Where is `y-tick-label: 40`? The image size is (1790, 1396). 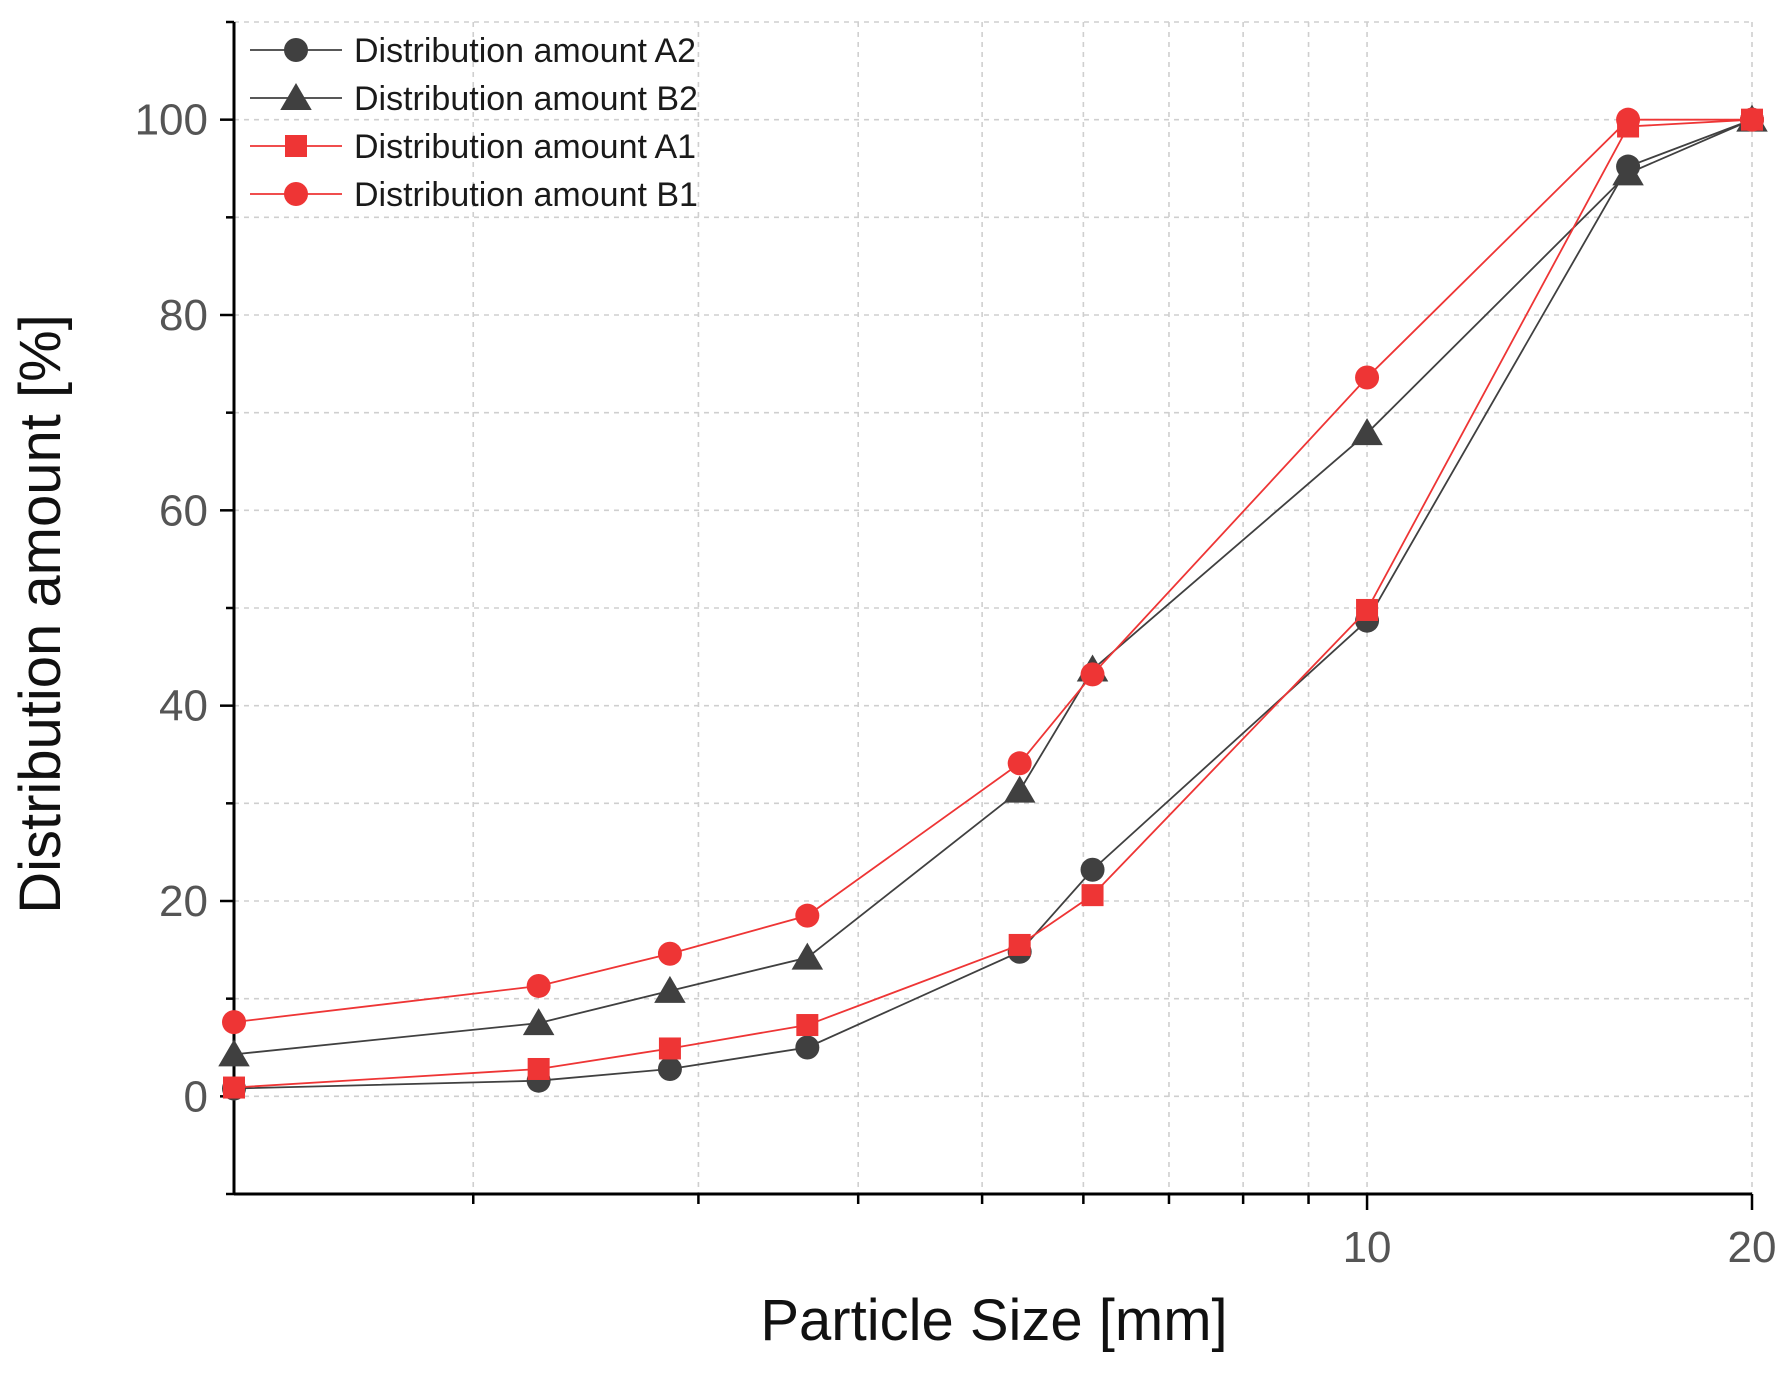
y-tick-label: 40 is located at coordinates (183, 706).